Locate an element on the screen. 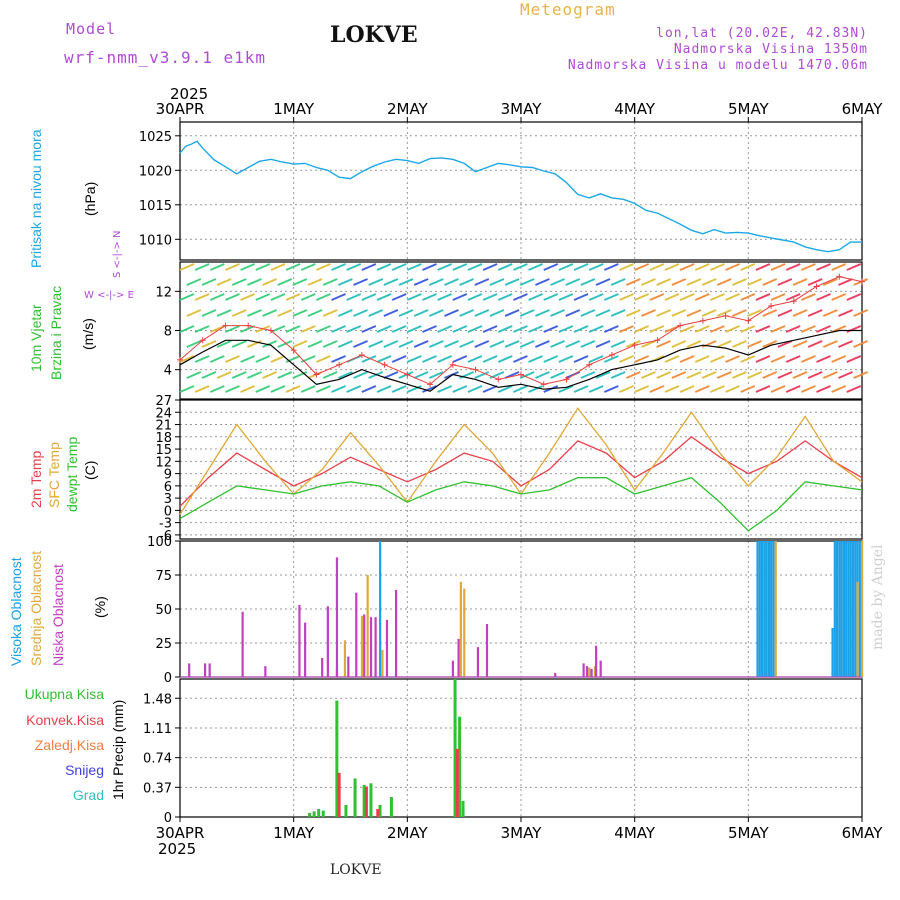 The image size is (900, 900). x-tick-label-top: 30APR is located at coordinates (180, 109).